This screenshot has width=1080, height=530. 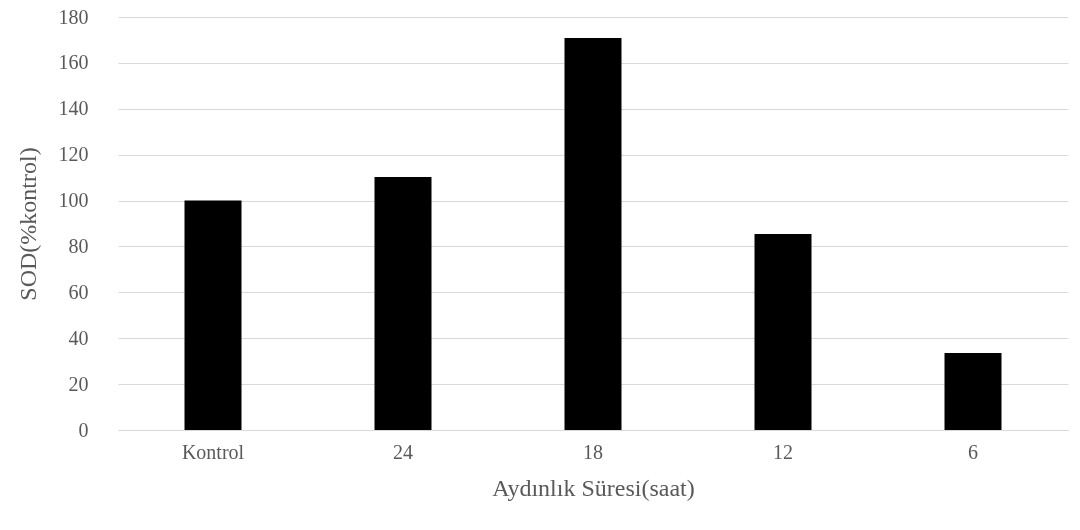 What do you see at coordinates (973, 451) in the screenshot?
I see `x-tick-label: 6` at bounding box center [973, 451].